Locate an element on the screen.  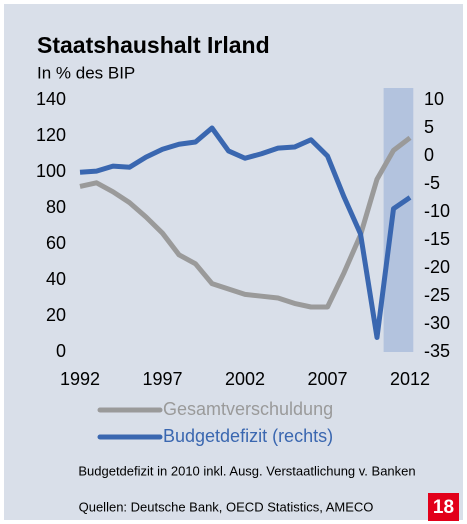
page-number: 18 is located at coordinates (443, 507).